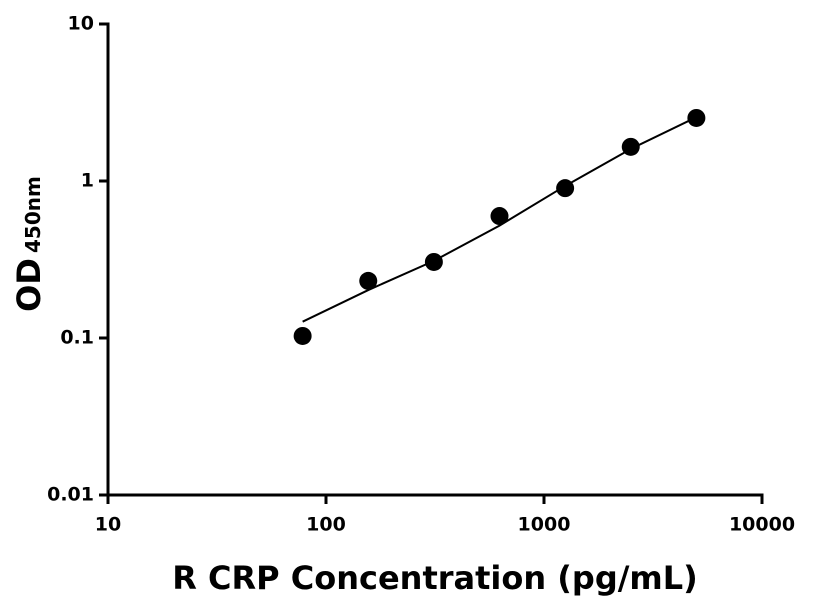 The height and width of the screenshot is (612, 816). What do you see at coordinates (77, 338) in the screenshot?
I see `y-tick-label: 0.1` at bounding box center [77, 338].